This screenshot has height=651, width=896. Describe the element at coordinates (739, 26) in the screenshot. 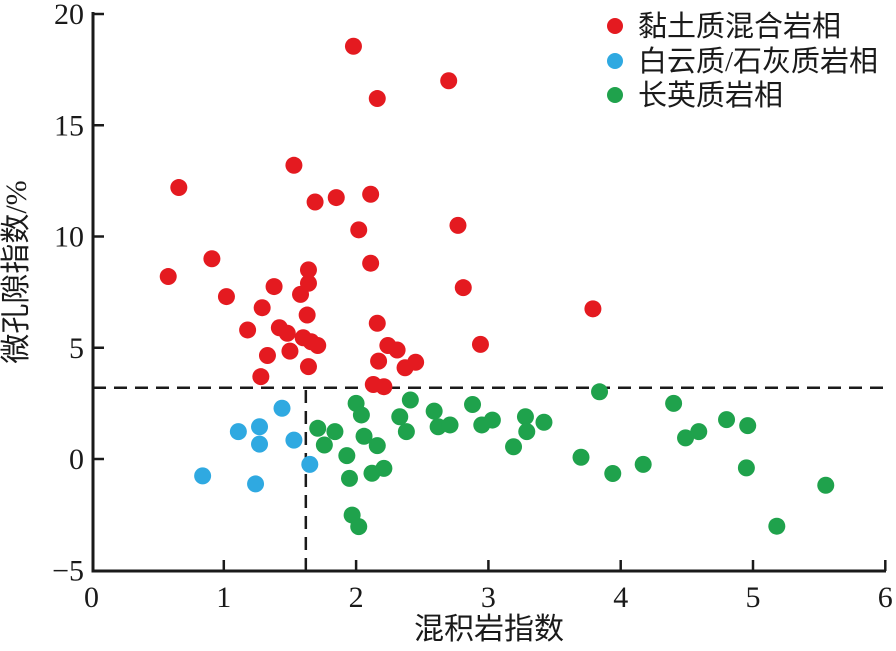

I see `legend-label: 黏土质混合岩相` at that location.